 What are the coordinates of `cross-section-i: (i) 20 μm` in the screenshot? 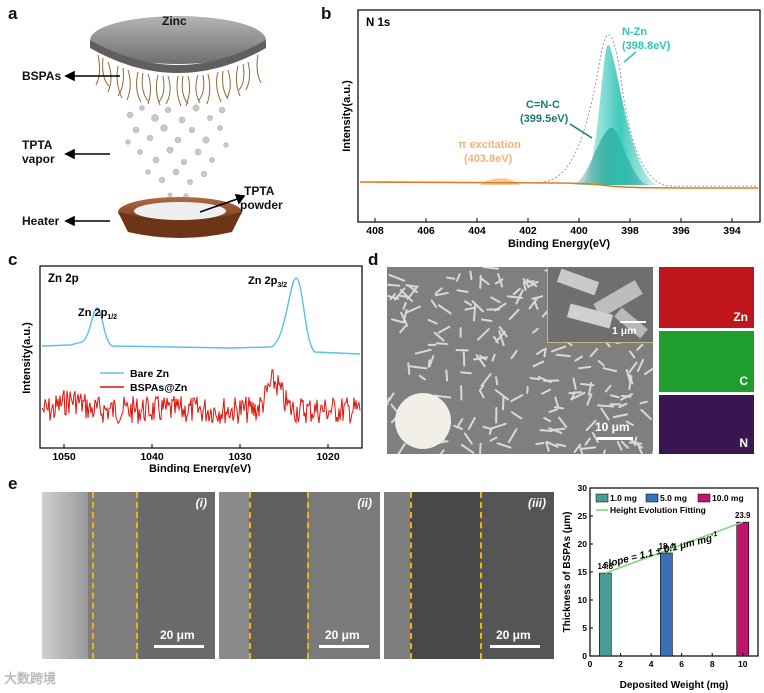 It's located at (128, 575).